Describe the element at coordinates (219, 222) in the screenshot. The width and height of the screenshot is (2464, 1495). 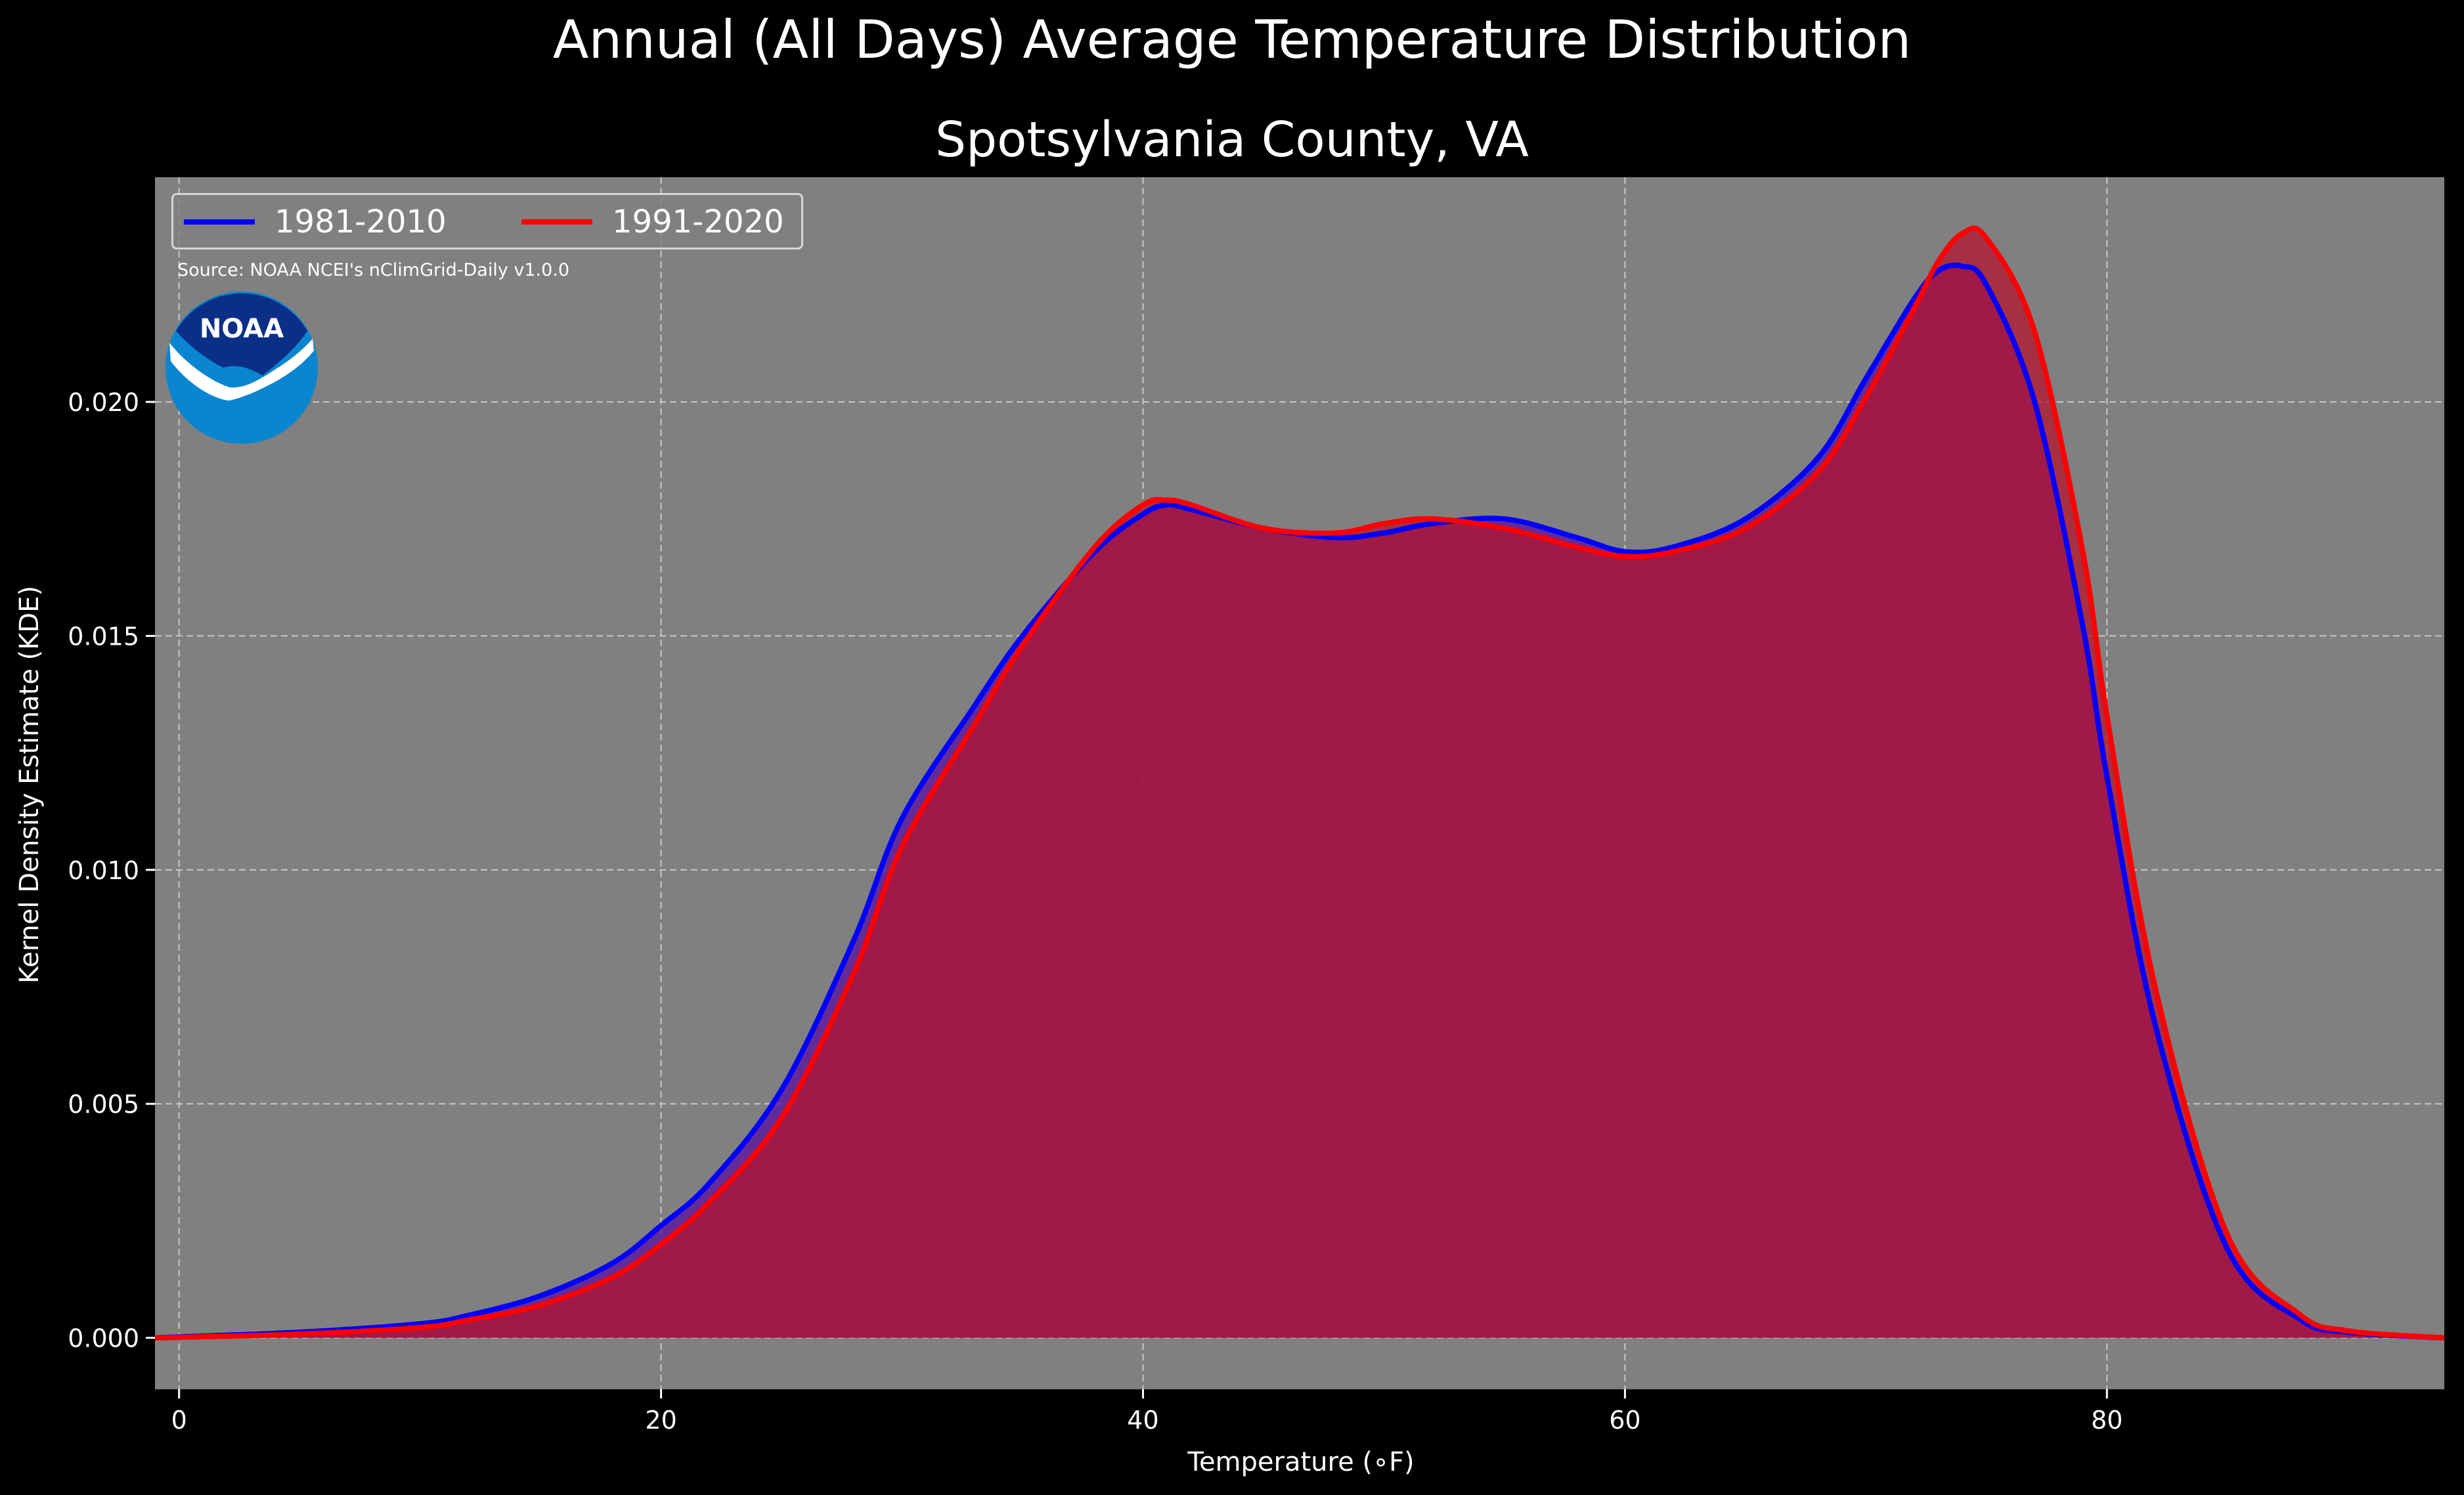
I see `legend-swatch-blue` at that location.